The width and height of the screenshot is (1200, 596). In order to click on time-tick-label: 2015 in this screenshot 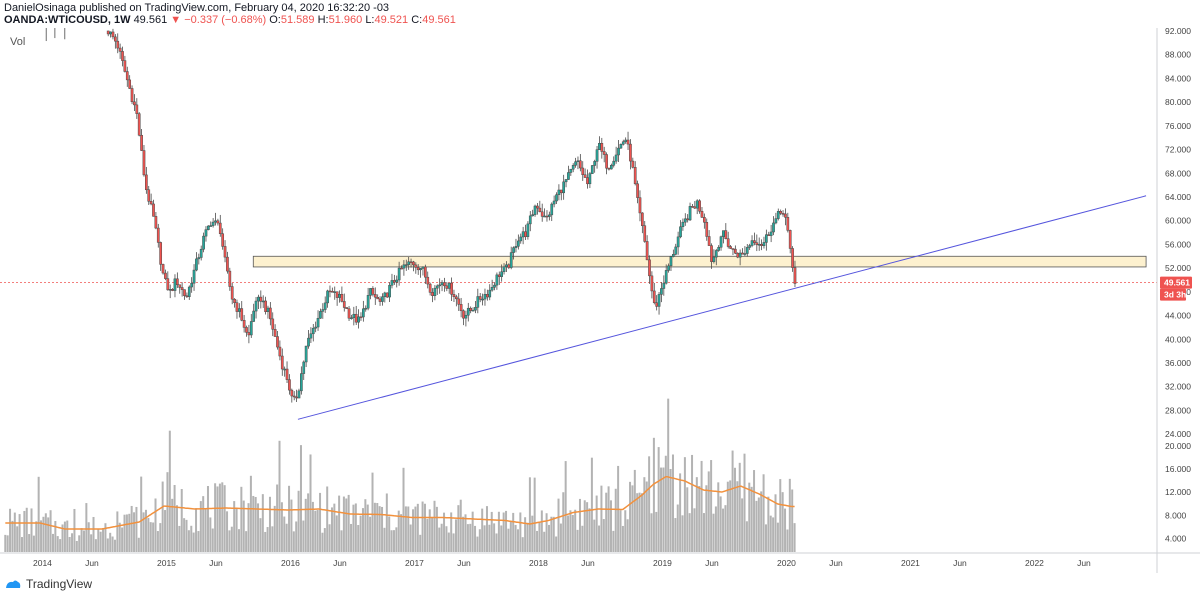, I will do `click(166, 563)`.